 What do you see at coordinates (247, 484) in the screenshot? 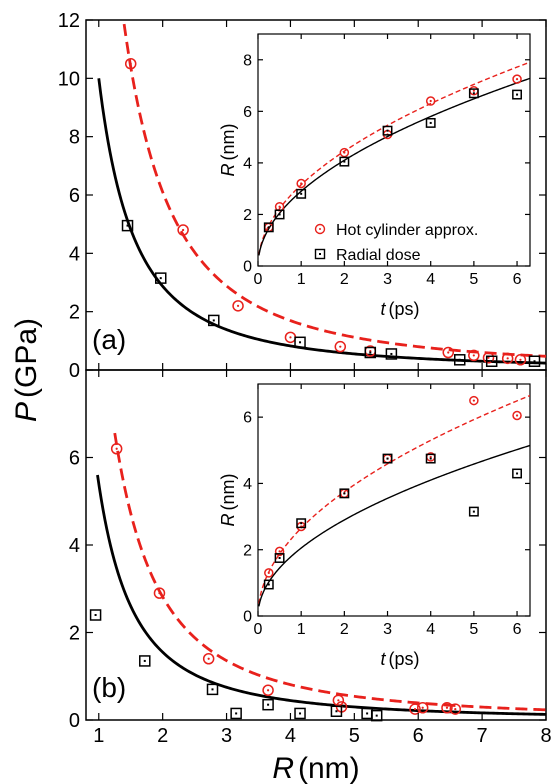
I see `b-inset-y-tick-label: 4` at bounding box center [247, 484].